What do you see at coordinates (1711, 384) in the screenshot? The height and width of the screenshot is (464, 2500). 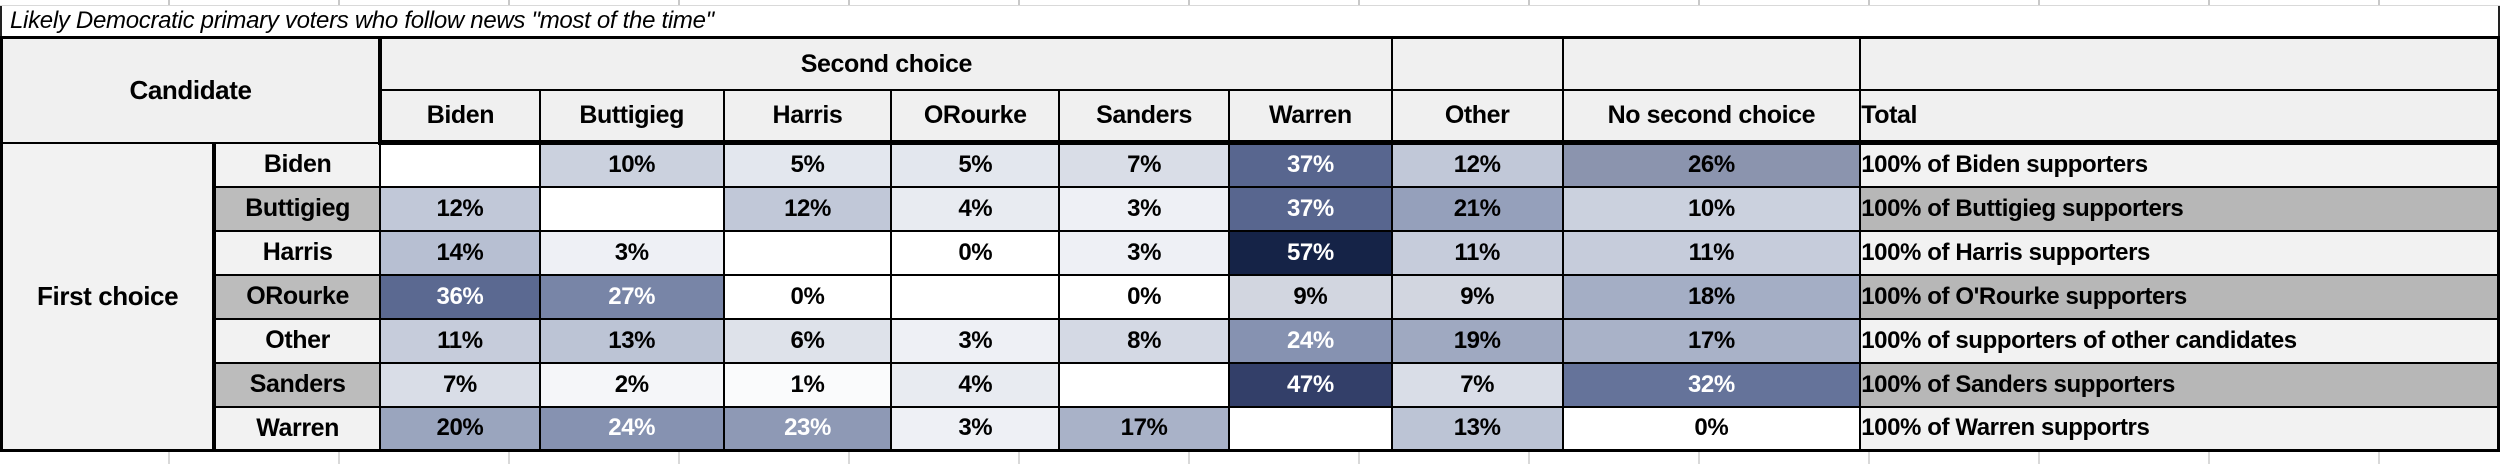 I see `data-cell-sanders-no-second-choice: 32%` at bounding box center [1711, 384].